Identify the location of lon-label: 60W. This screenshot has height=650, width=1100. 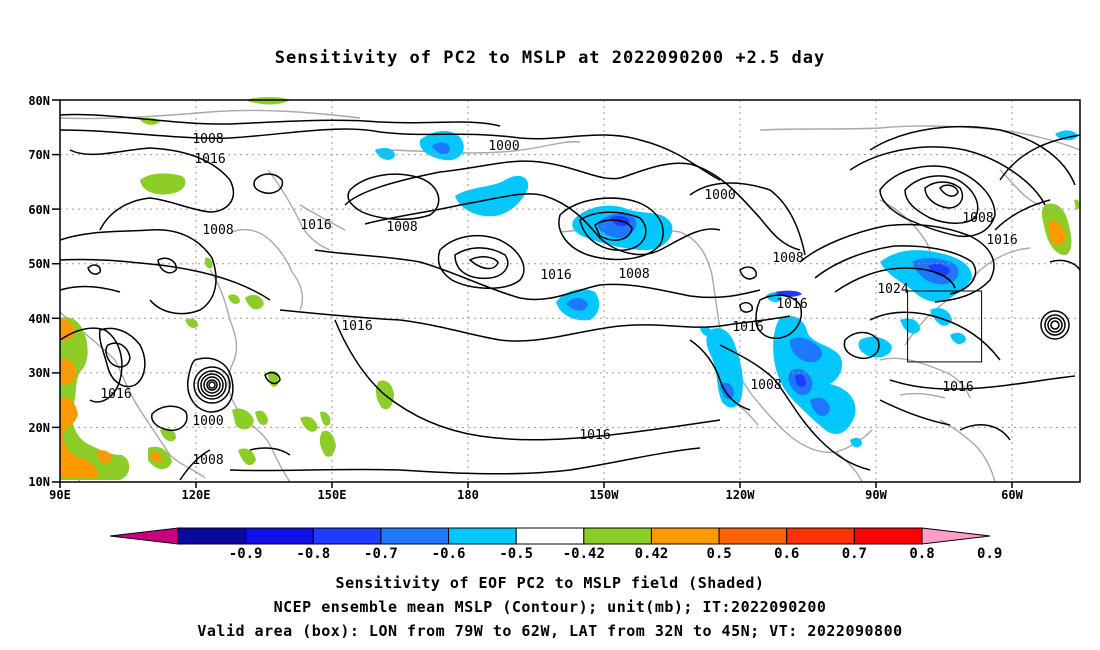
(1012, 495).